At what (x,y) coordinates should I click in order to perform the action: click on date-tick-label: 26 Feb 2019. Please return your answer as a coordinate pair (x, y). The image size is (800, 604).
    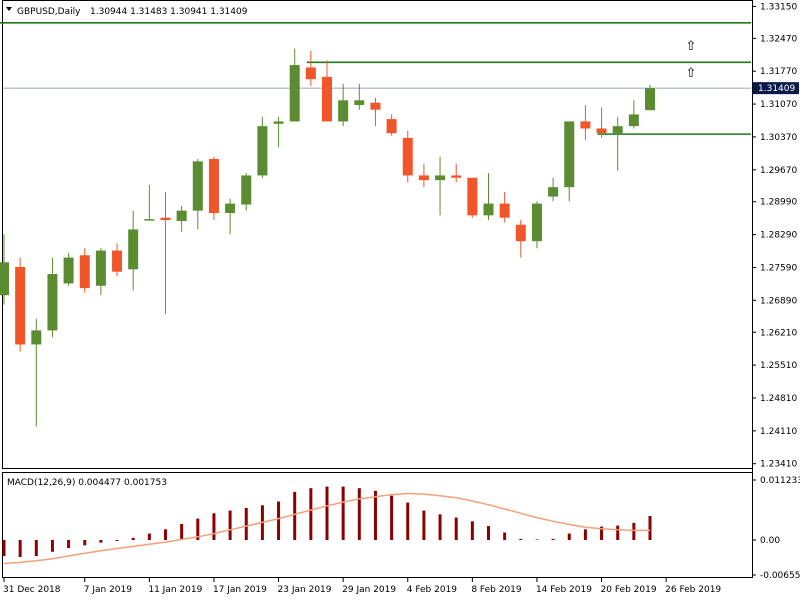
    Looking at the image, I should click on (693, 590).